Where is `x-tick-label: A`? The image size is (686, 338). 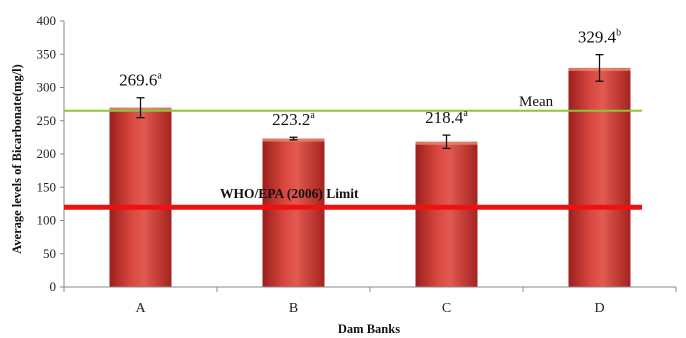
x-tick-label: A is located at coordinates (140, 308).